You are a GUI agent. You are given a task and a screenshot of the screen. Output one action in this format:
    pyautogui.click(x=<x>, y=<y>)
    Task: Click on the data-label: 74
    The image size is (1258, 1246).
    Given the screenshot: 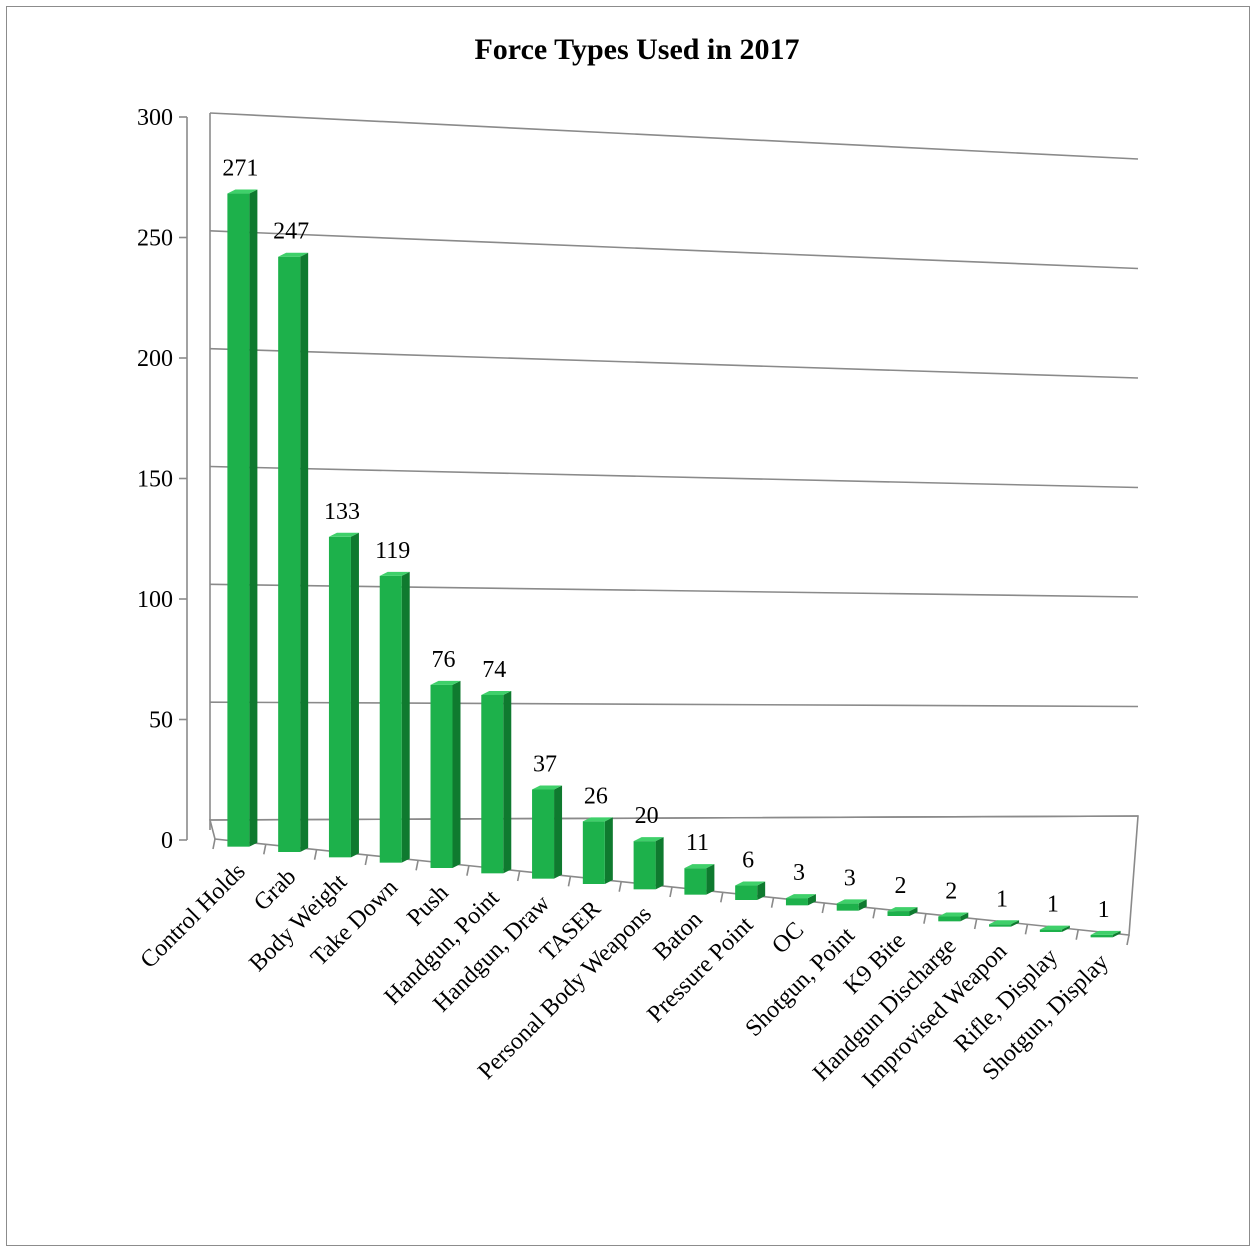 What is the action you would take?
    pyautogui.click(x=494, y=670)
    